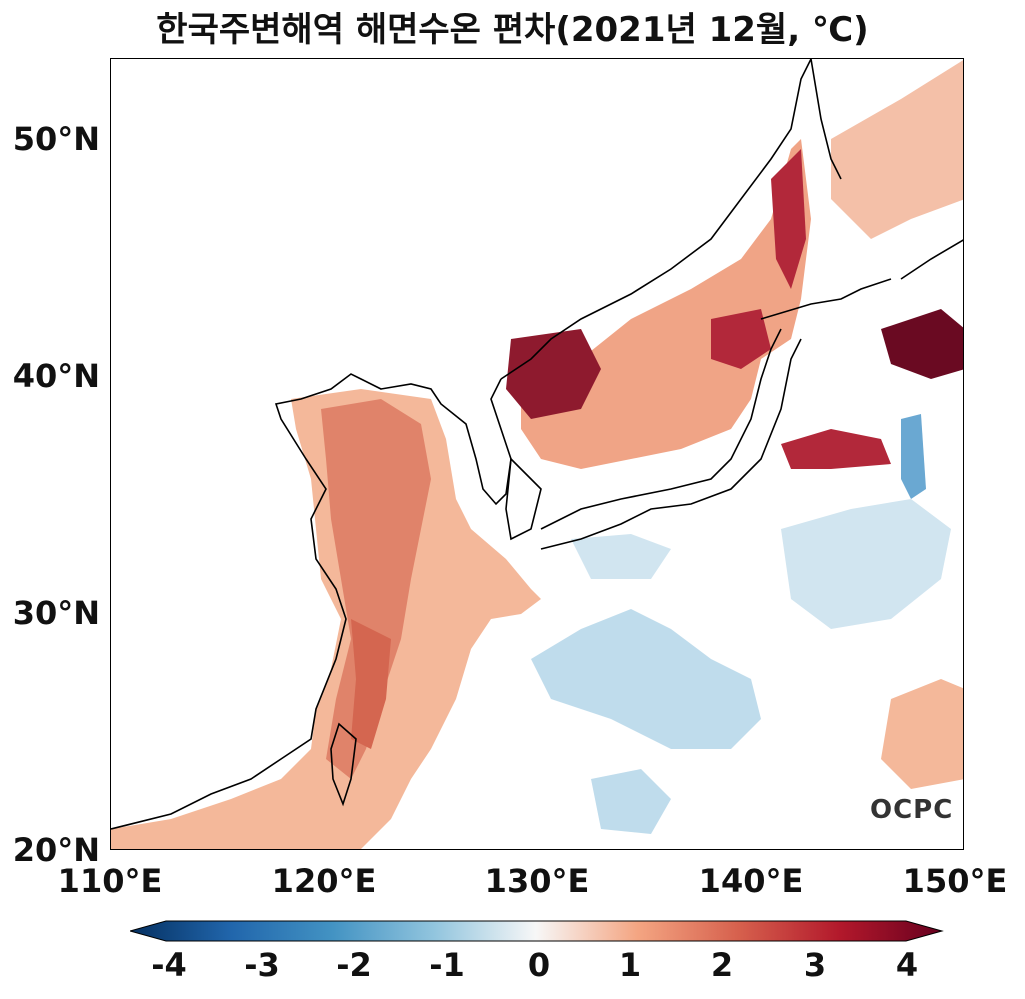  What do you see at coordinates (907, 965) in the screenshot?
I see `cbar-tick-4: 4` at bounding box center [907, 965].